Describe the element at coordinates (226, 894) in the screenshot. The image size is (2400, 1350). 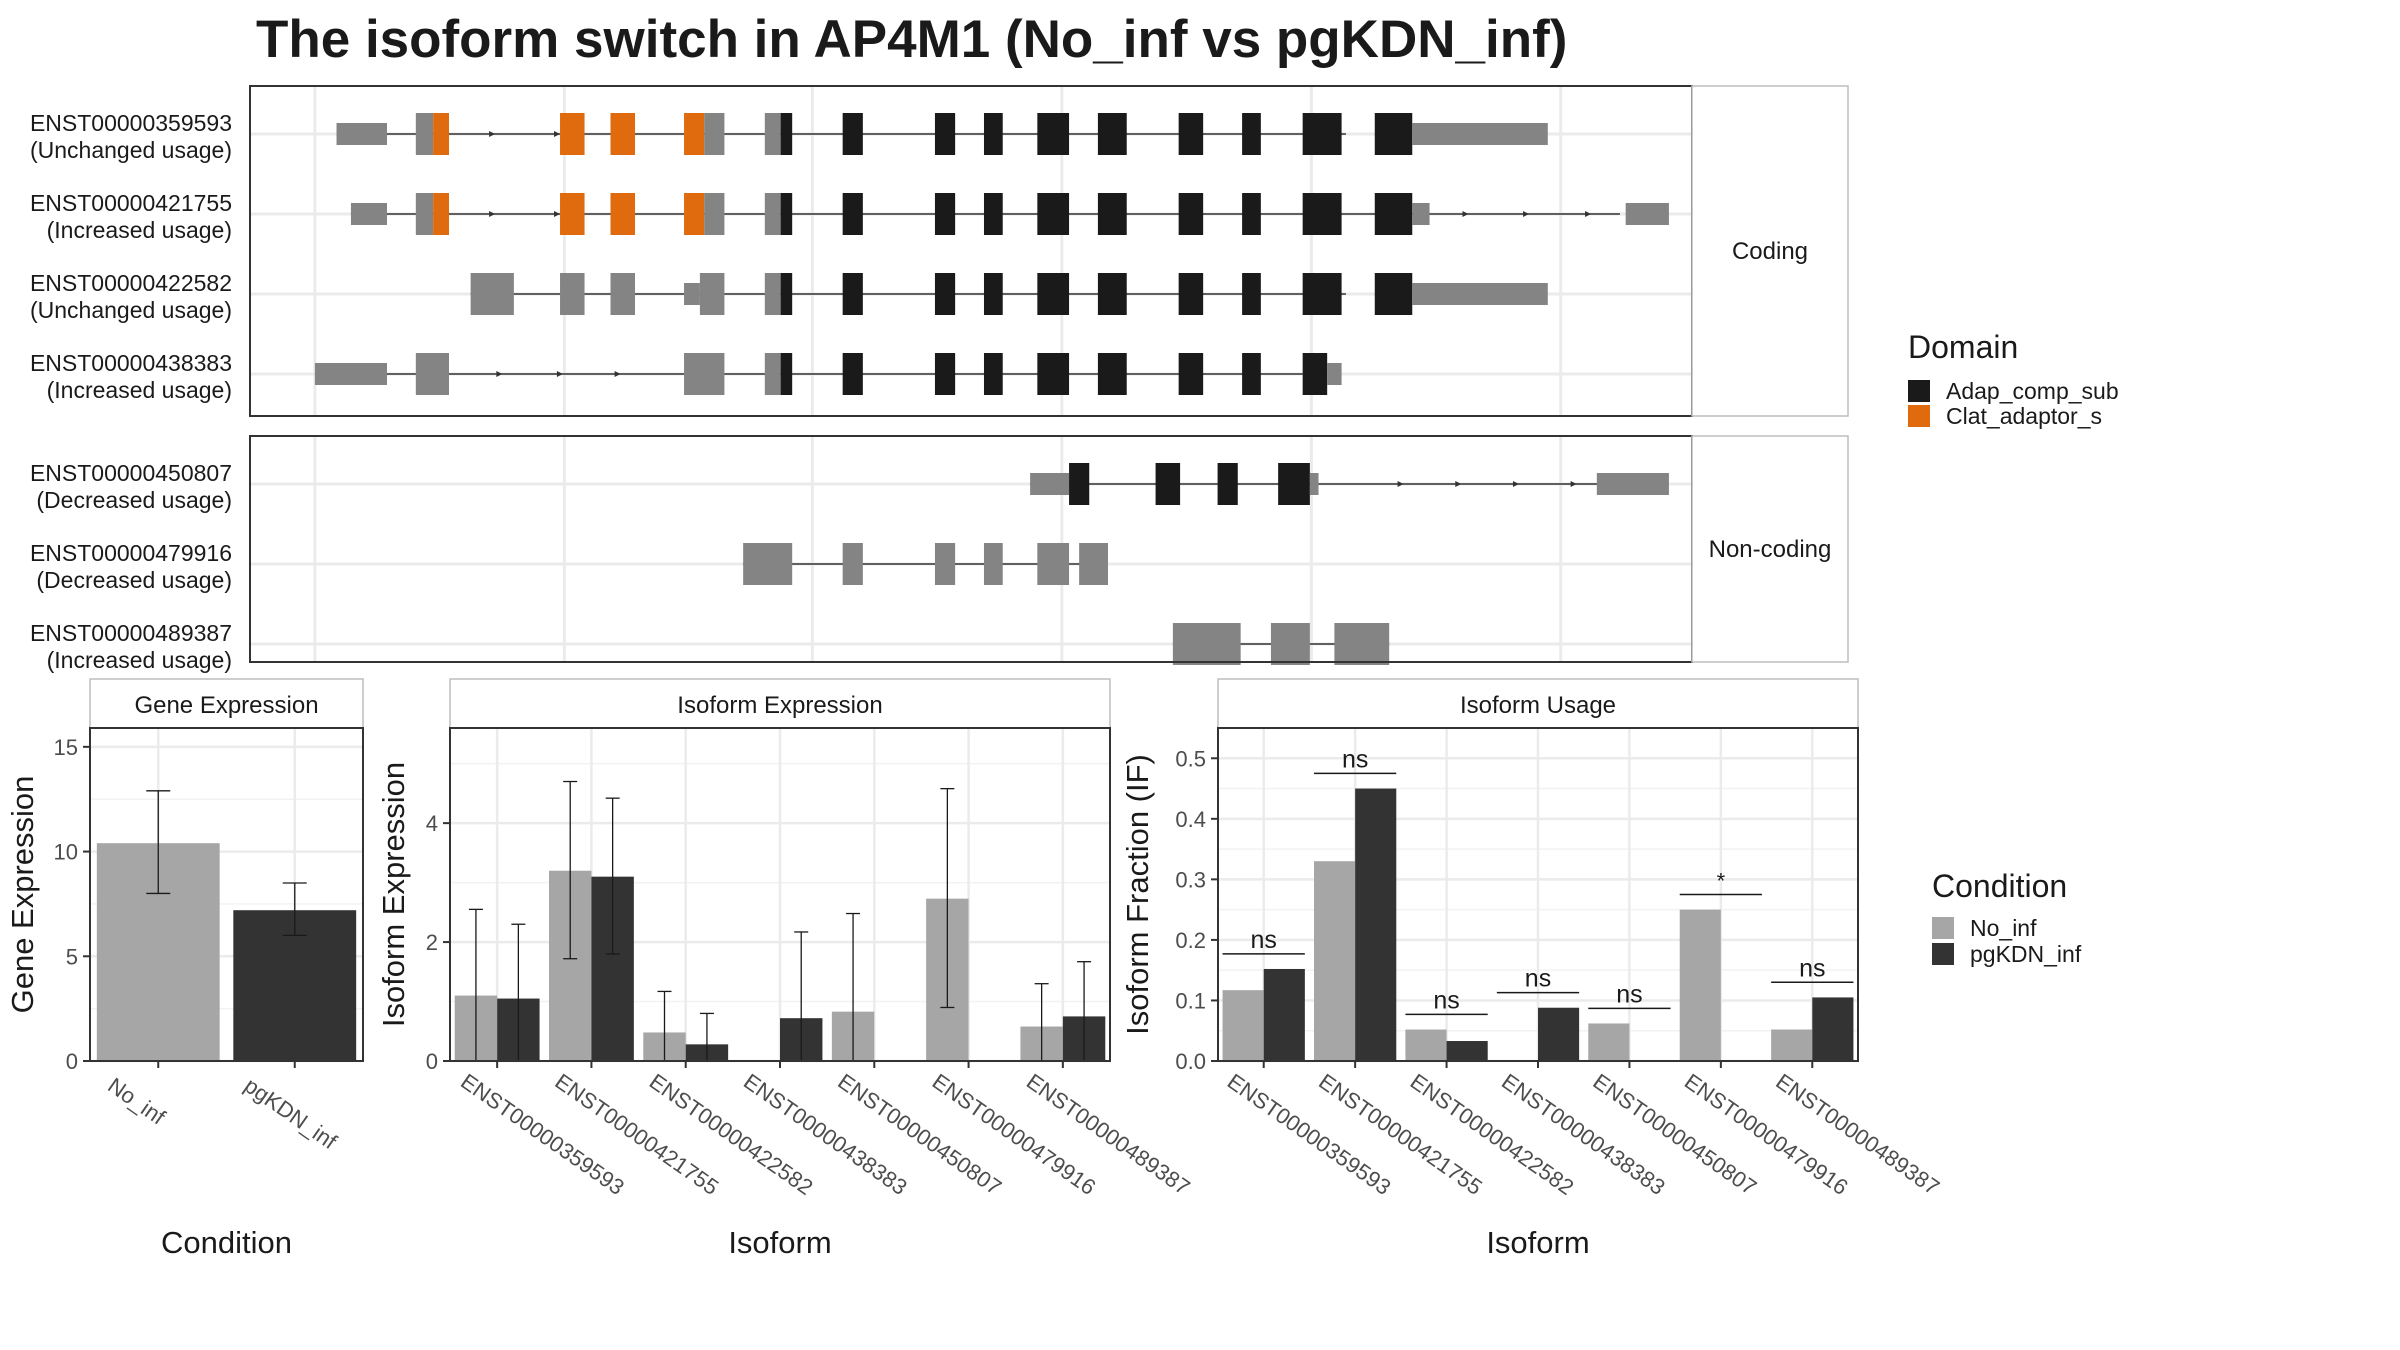
I see `panel-border` at that location.